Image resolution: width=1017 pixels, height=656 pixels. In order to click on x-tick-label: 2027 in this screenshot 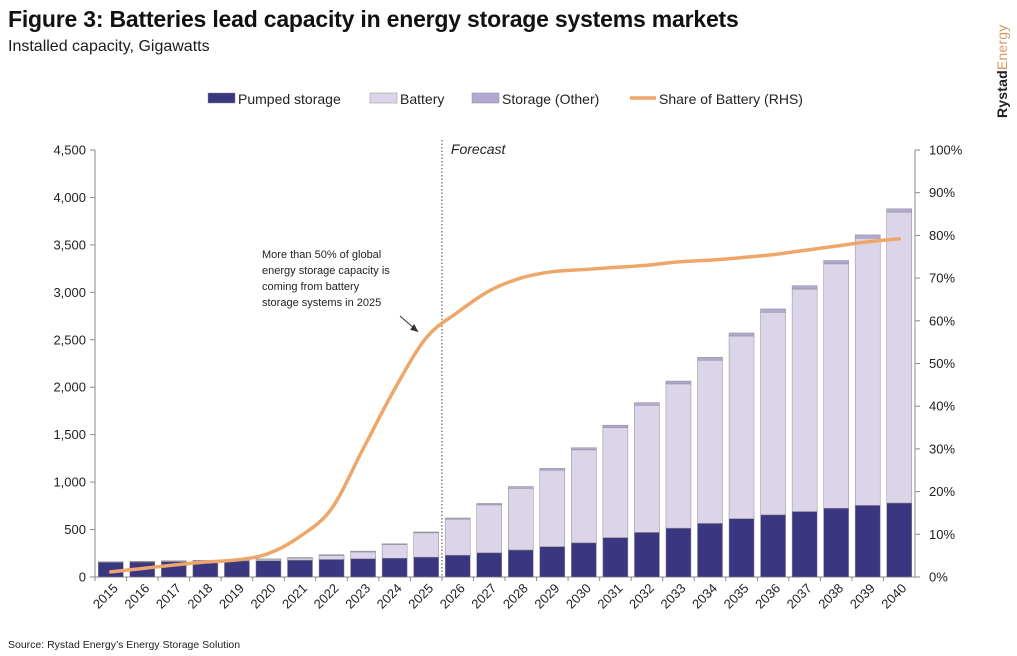, I will do `click(483, 596)`.